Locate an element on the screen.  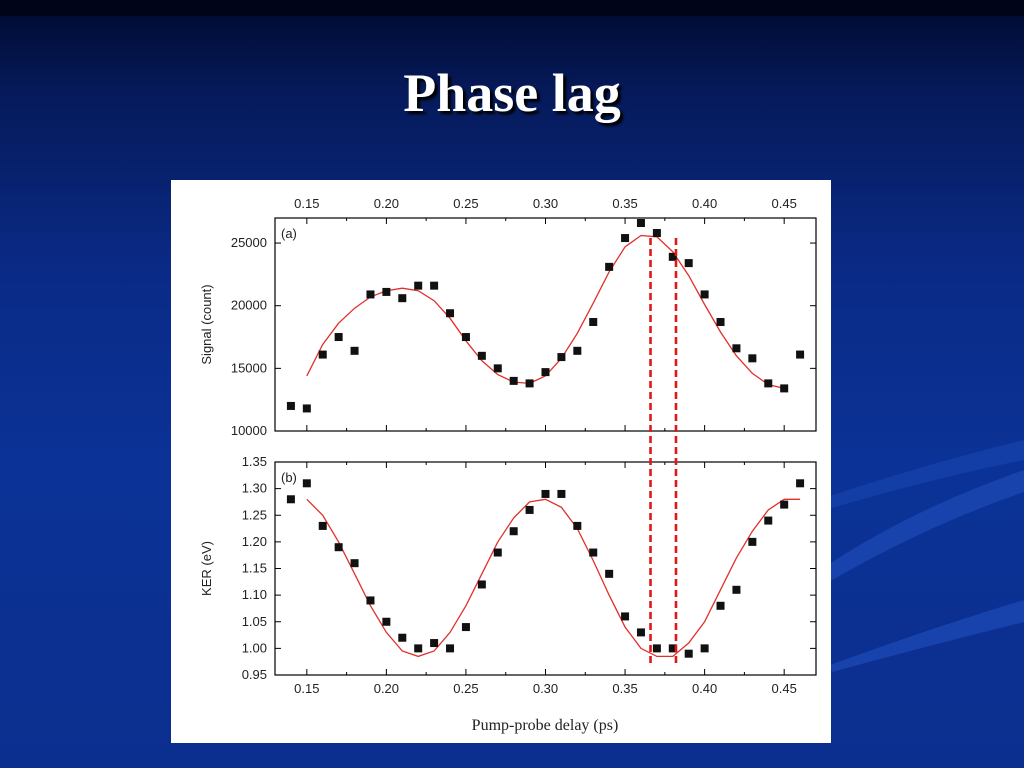
x-tick-label: 0.15 is located at coordinates (306, 203).